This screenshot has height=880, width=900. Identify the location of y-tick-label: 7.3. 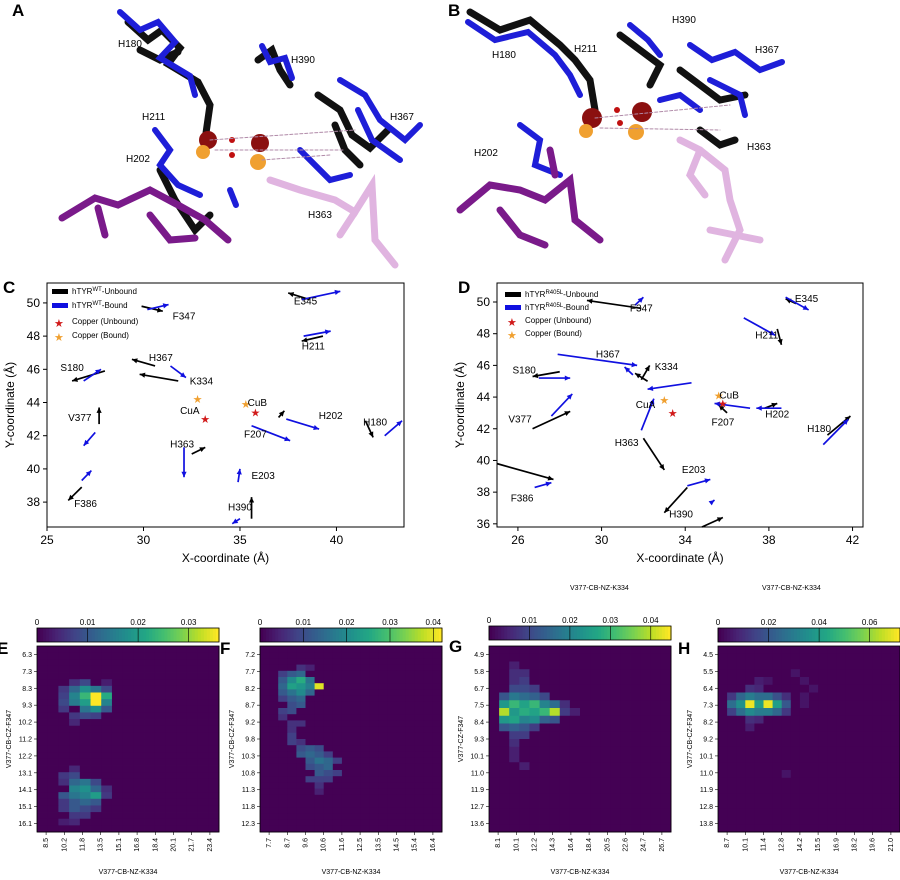
(708, 706).